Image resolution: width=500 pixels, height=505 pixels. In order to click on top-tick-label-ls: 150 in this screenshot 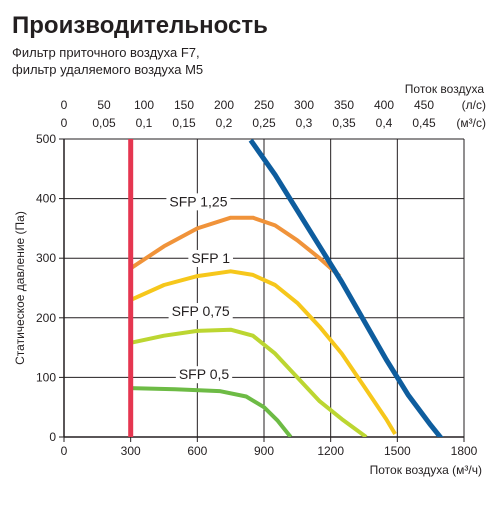, I will do `click(184, 105)`.